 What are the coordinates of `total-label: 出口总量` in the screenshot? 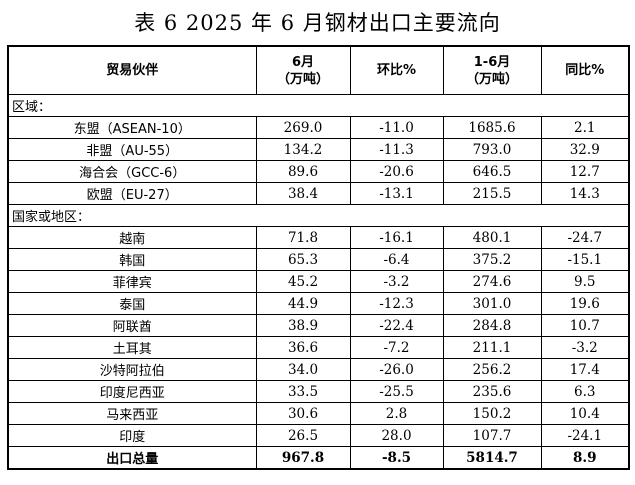 It's located at (132, 458).